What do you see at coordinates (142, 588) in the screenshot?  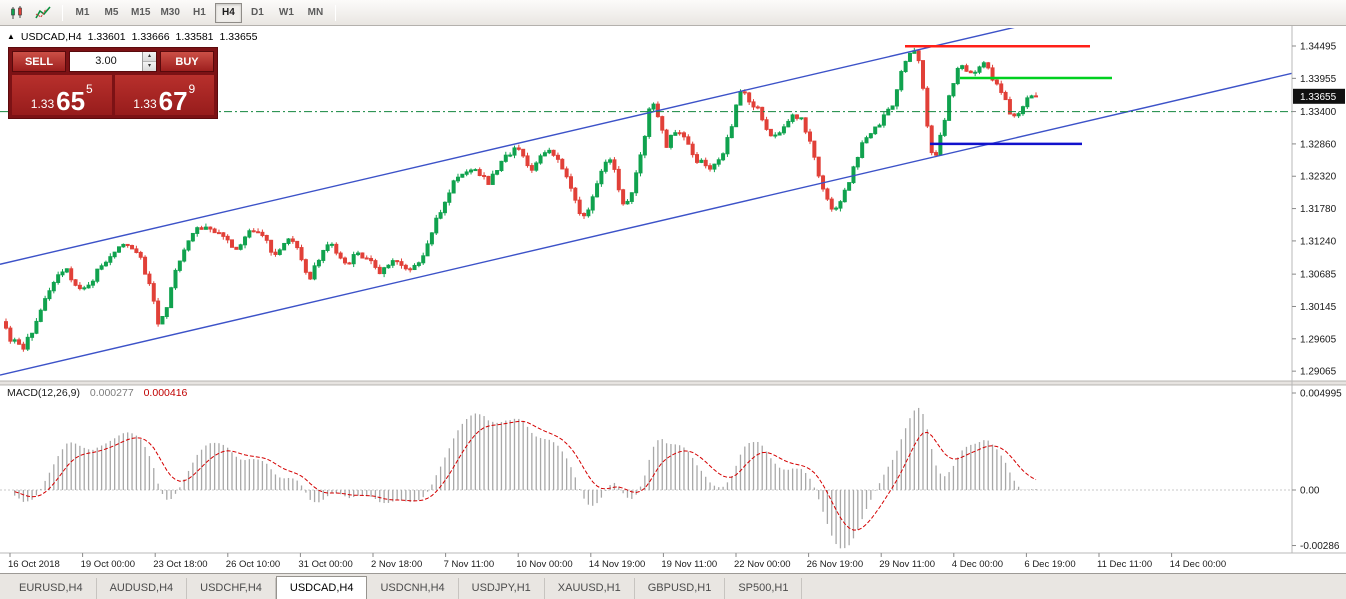 I see `symbol-tab-audusd: AUDUSD,H4` at bounding box center [142, 588].